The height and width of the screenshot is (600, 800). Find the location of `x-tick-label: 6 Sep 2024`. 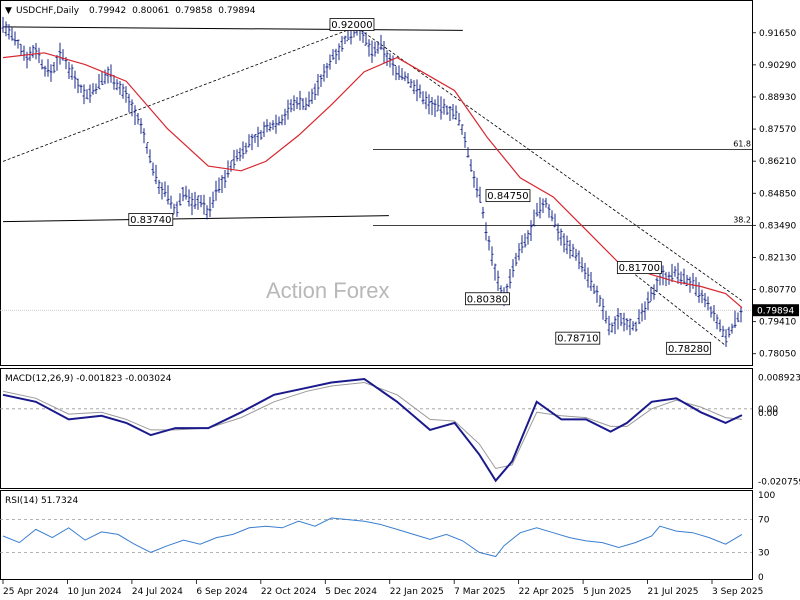

x-tick-label: 6 Sep 2024 is located at coordinates (222, 592).